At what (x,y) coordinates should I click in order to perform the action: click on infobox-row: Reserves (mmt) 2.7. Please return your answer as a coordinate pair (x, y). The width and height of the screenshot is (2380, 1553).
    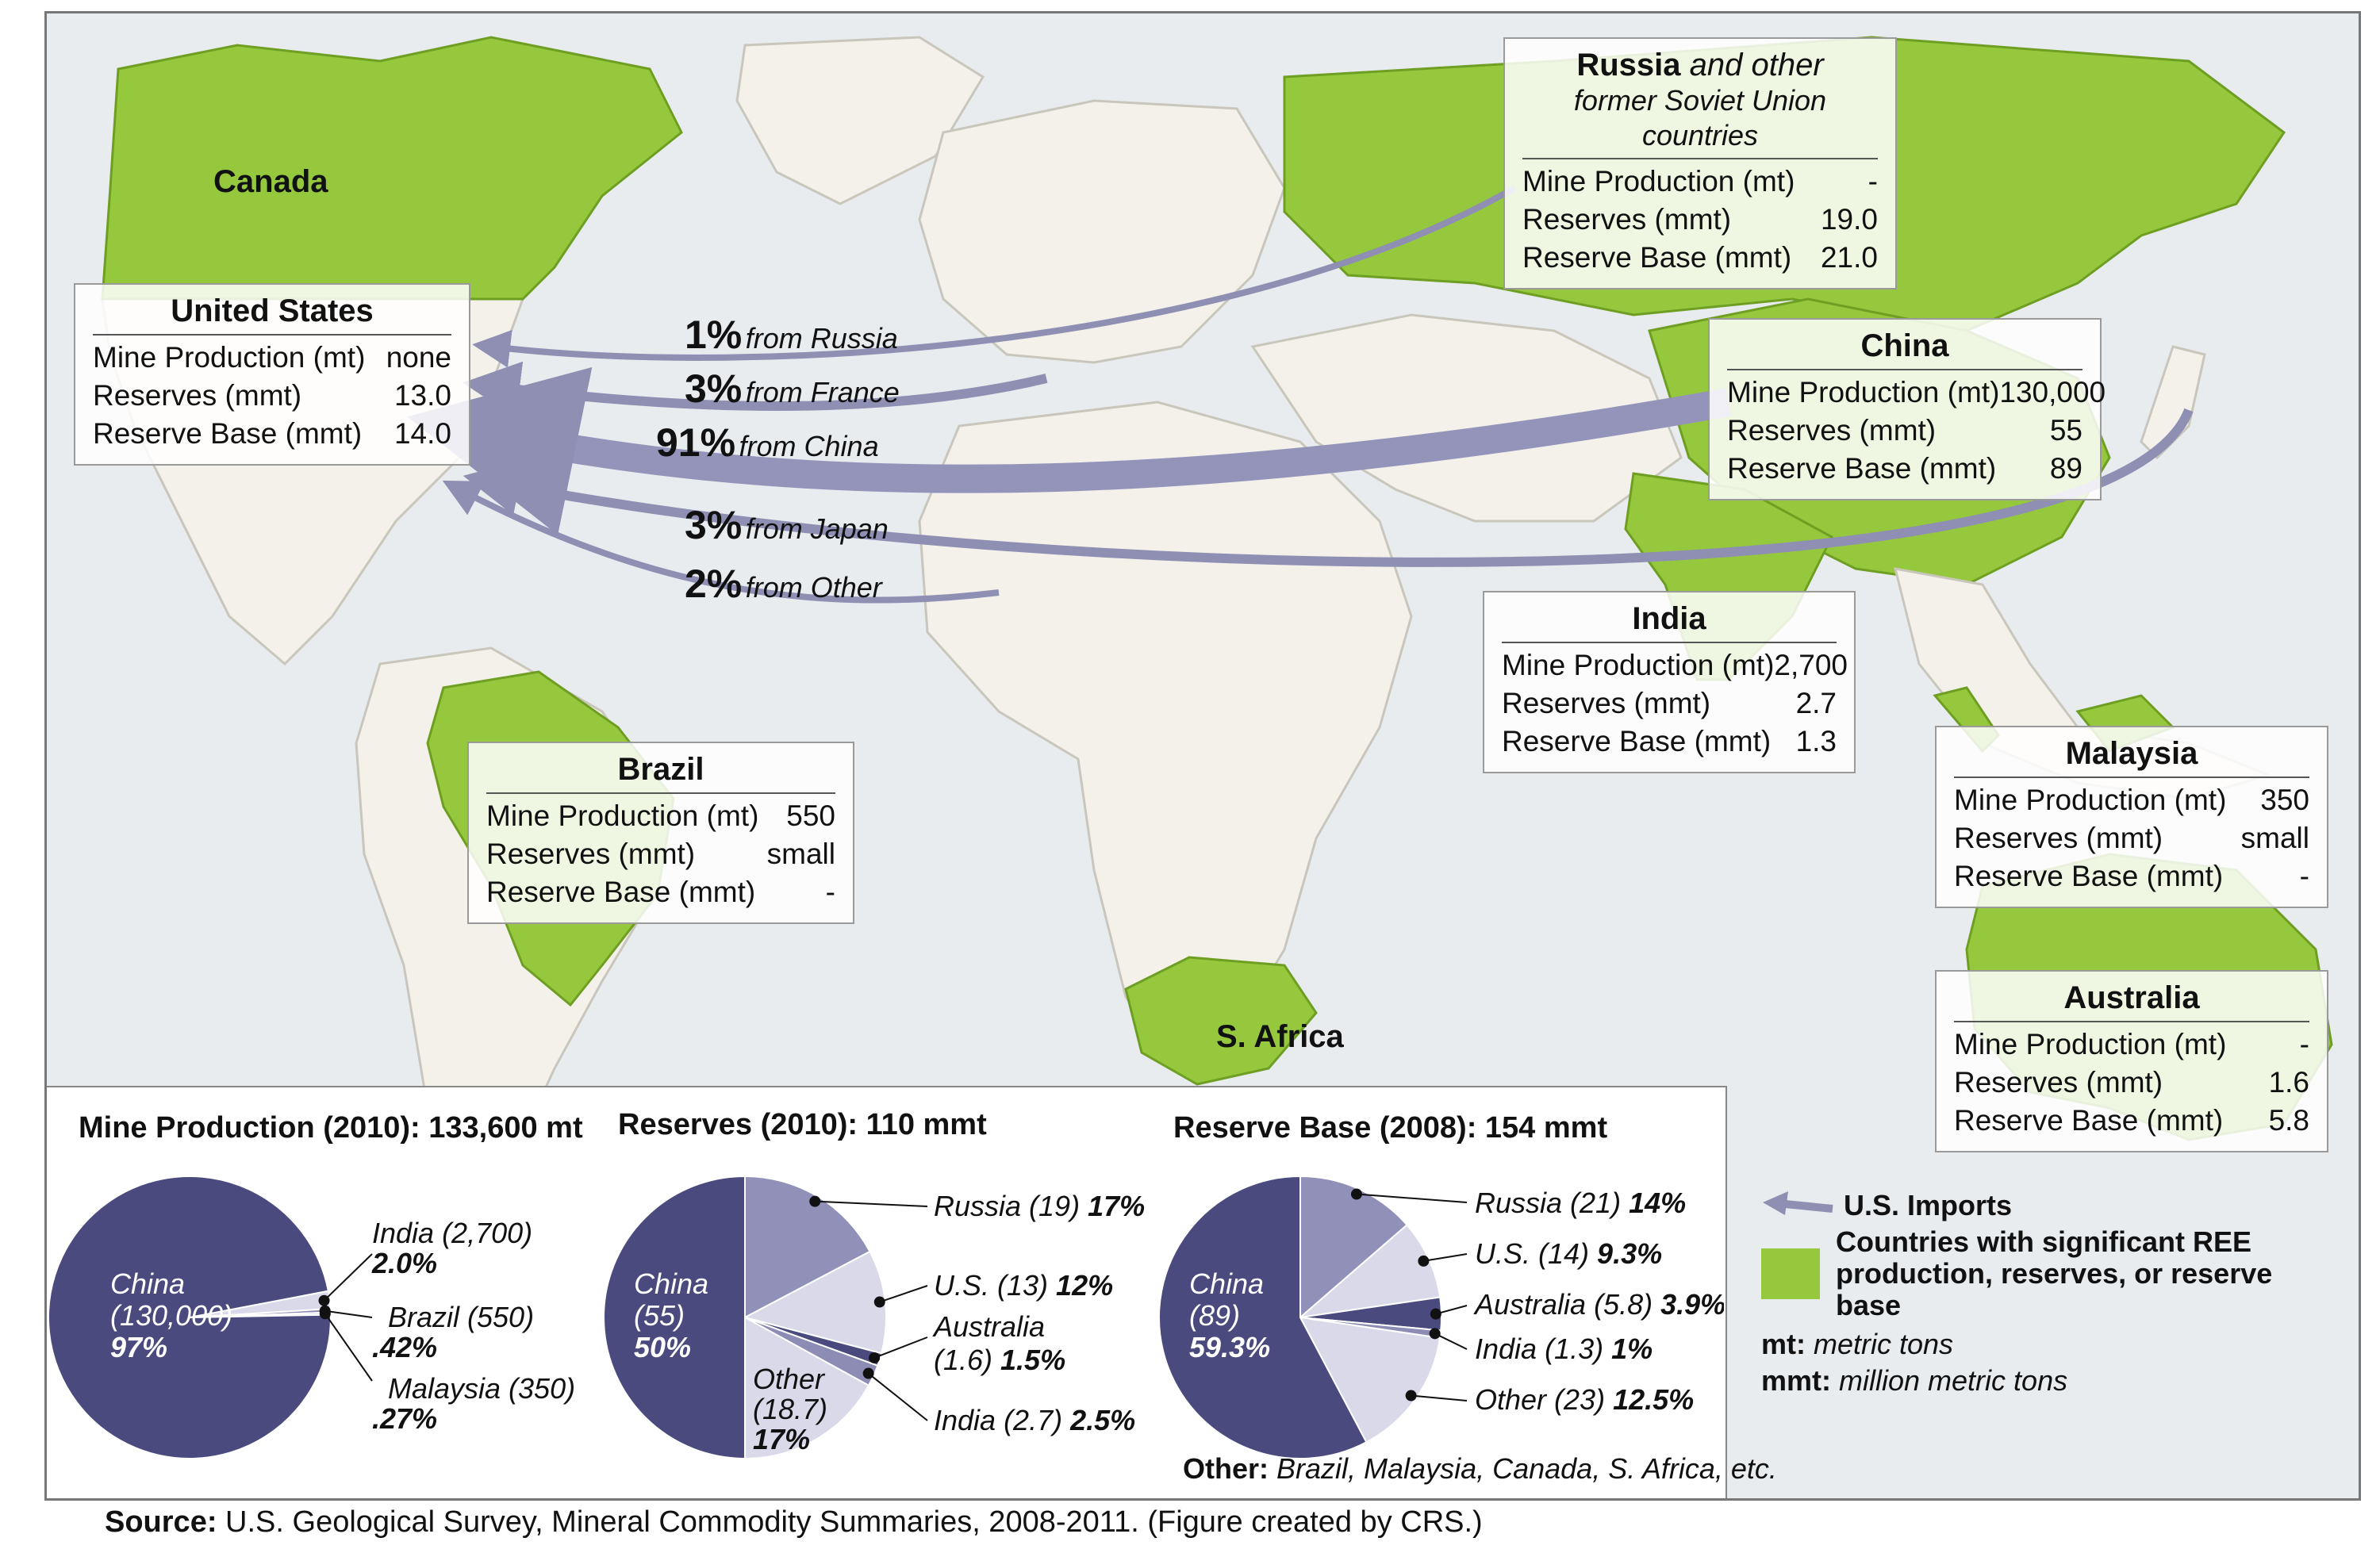
    Looking at the image, I should click on (1669, 703).